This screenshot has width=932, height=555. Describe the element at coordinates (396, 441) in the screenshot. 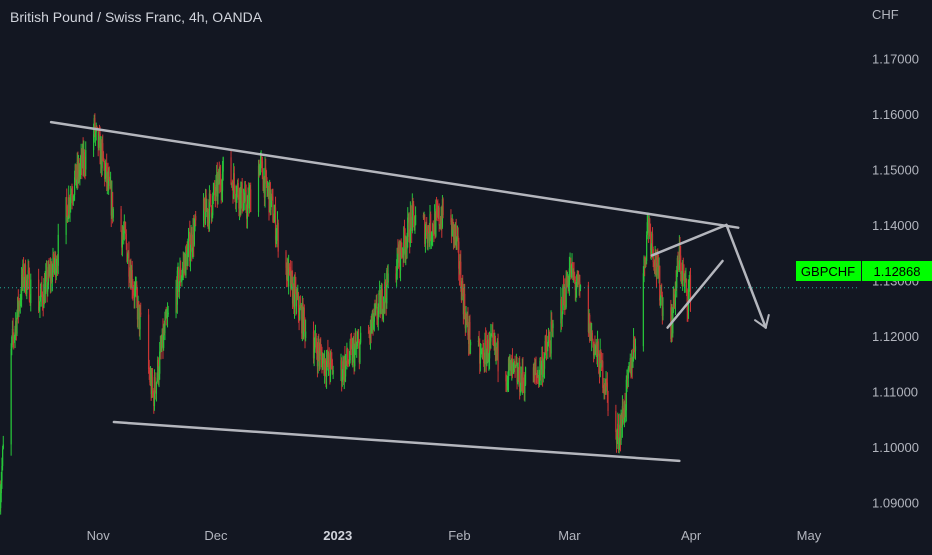

I see `lower-trend-line` at that location.